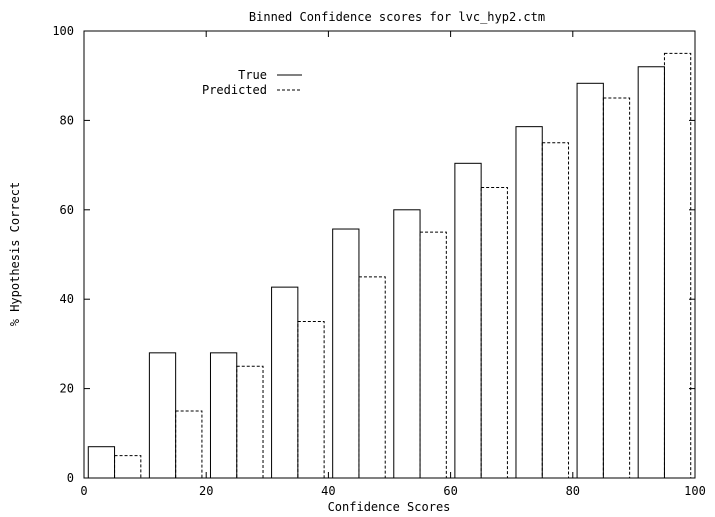  I want to click on x-axis-label: Confidence Scores, so click(389, 507).